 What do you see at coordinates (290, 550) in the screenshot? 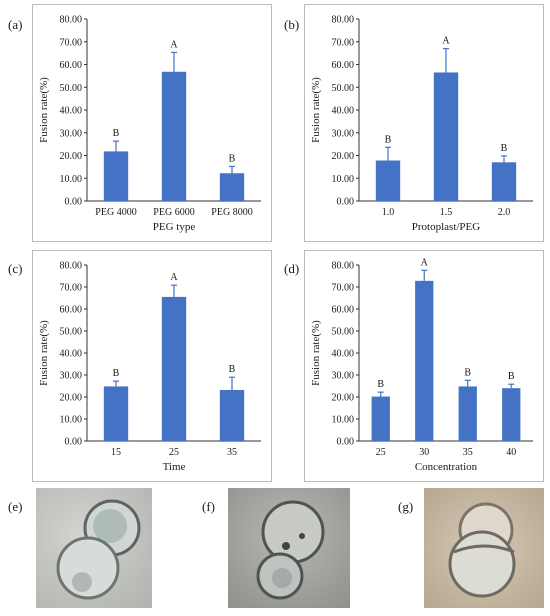
I see `micrograph-f-cells` at bounding box center [290, 550].